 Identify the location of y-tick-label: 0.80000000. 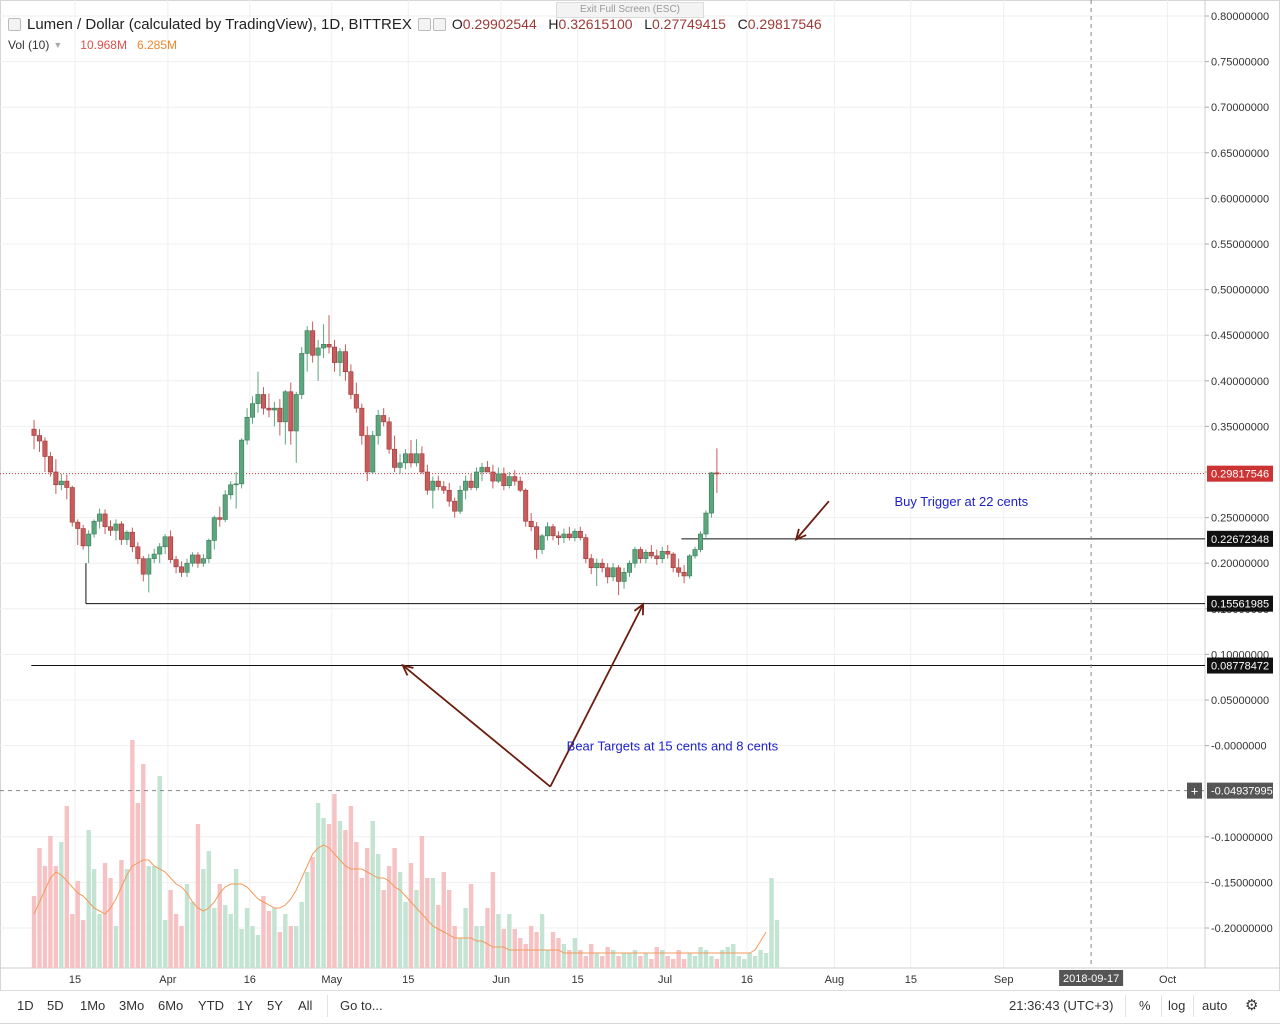
(1240, 17).